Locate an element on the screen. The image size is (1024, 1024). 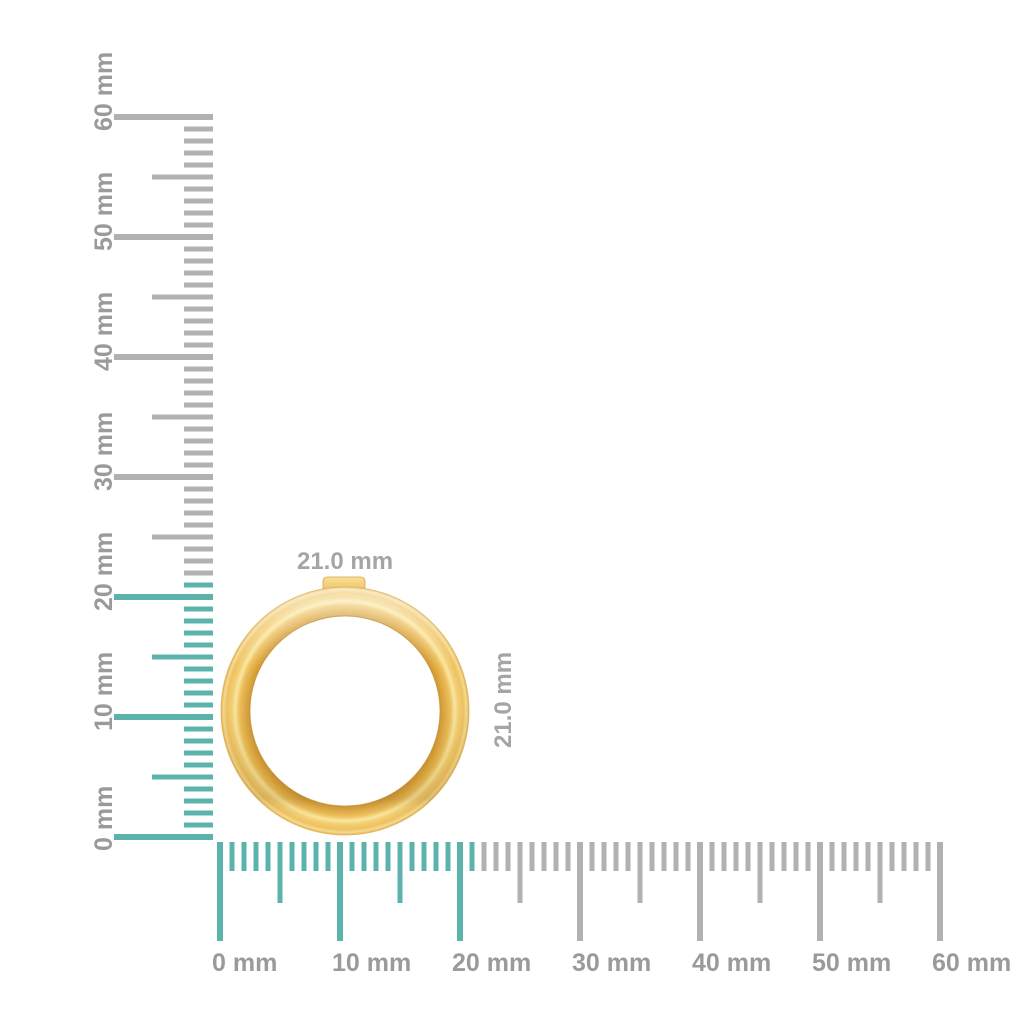
ring-band-sheen is located at coordinates (345, 711).